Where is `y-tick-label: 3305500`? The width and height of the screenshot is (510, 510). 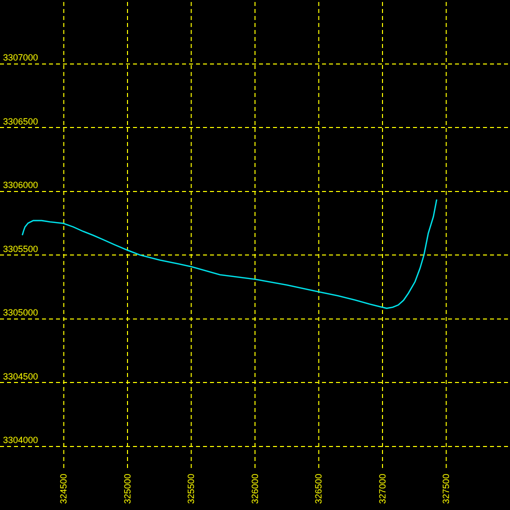
y-tick-label: 3305500 is located at coordinates (20, 249).